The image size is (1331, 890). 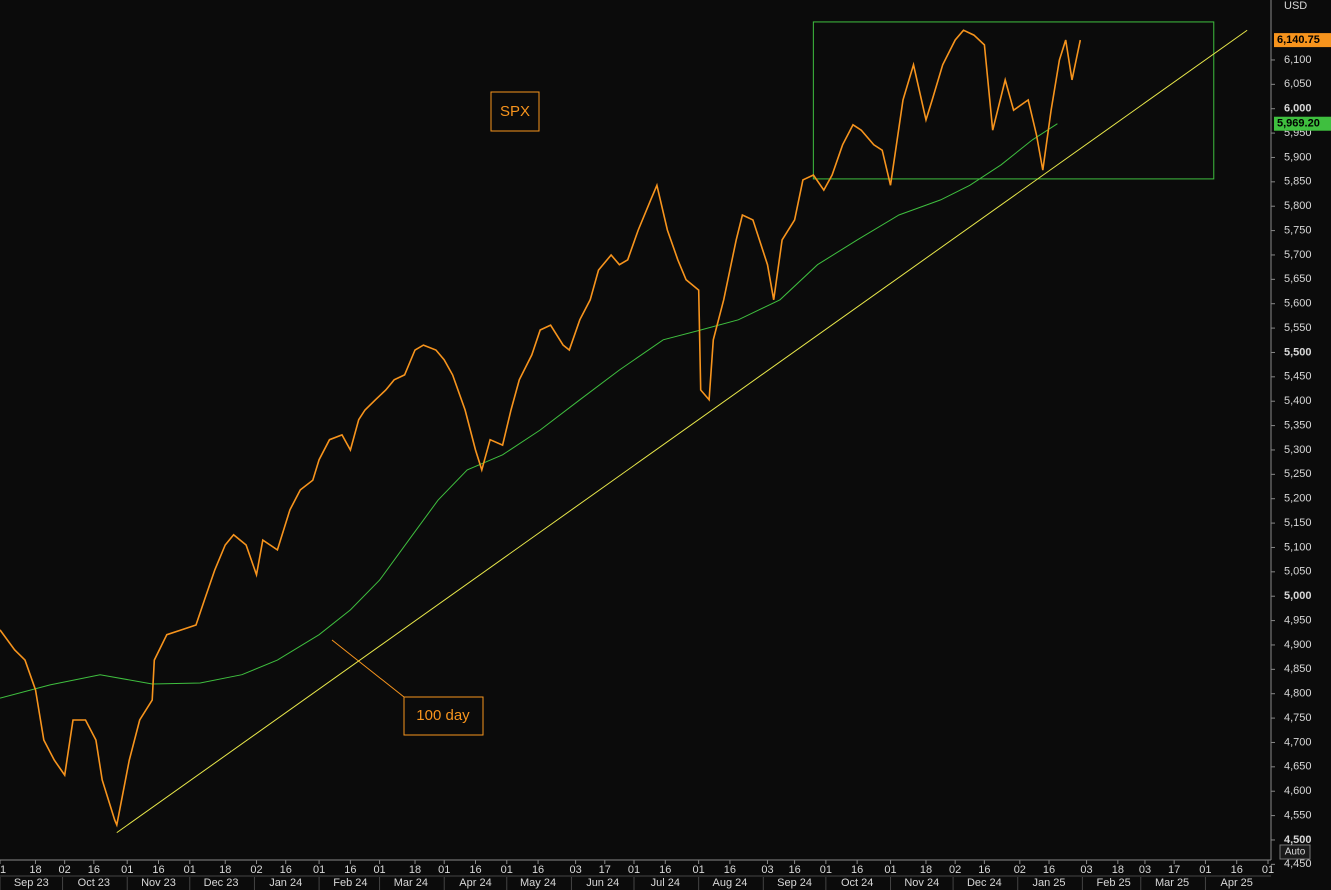 What do you see at coordinates (1298, 742) in the screenshot?
I see `y-tick-label: 4,700` at bounding box center [1298, 742].